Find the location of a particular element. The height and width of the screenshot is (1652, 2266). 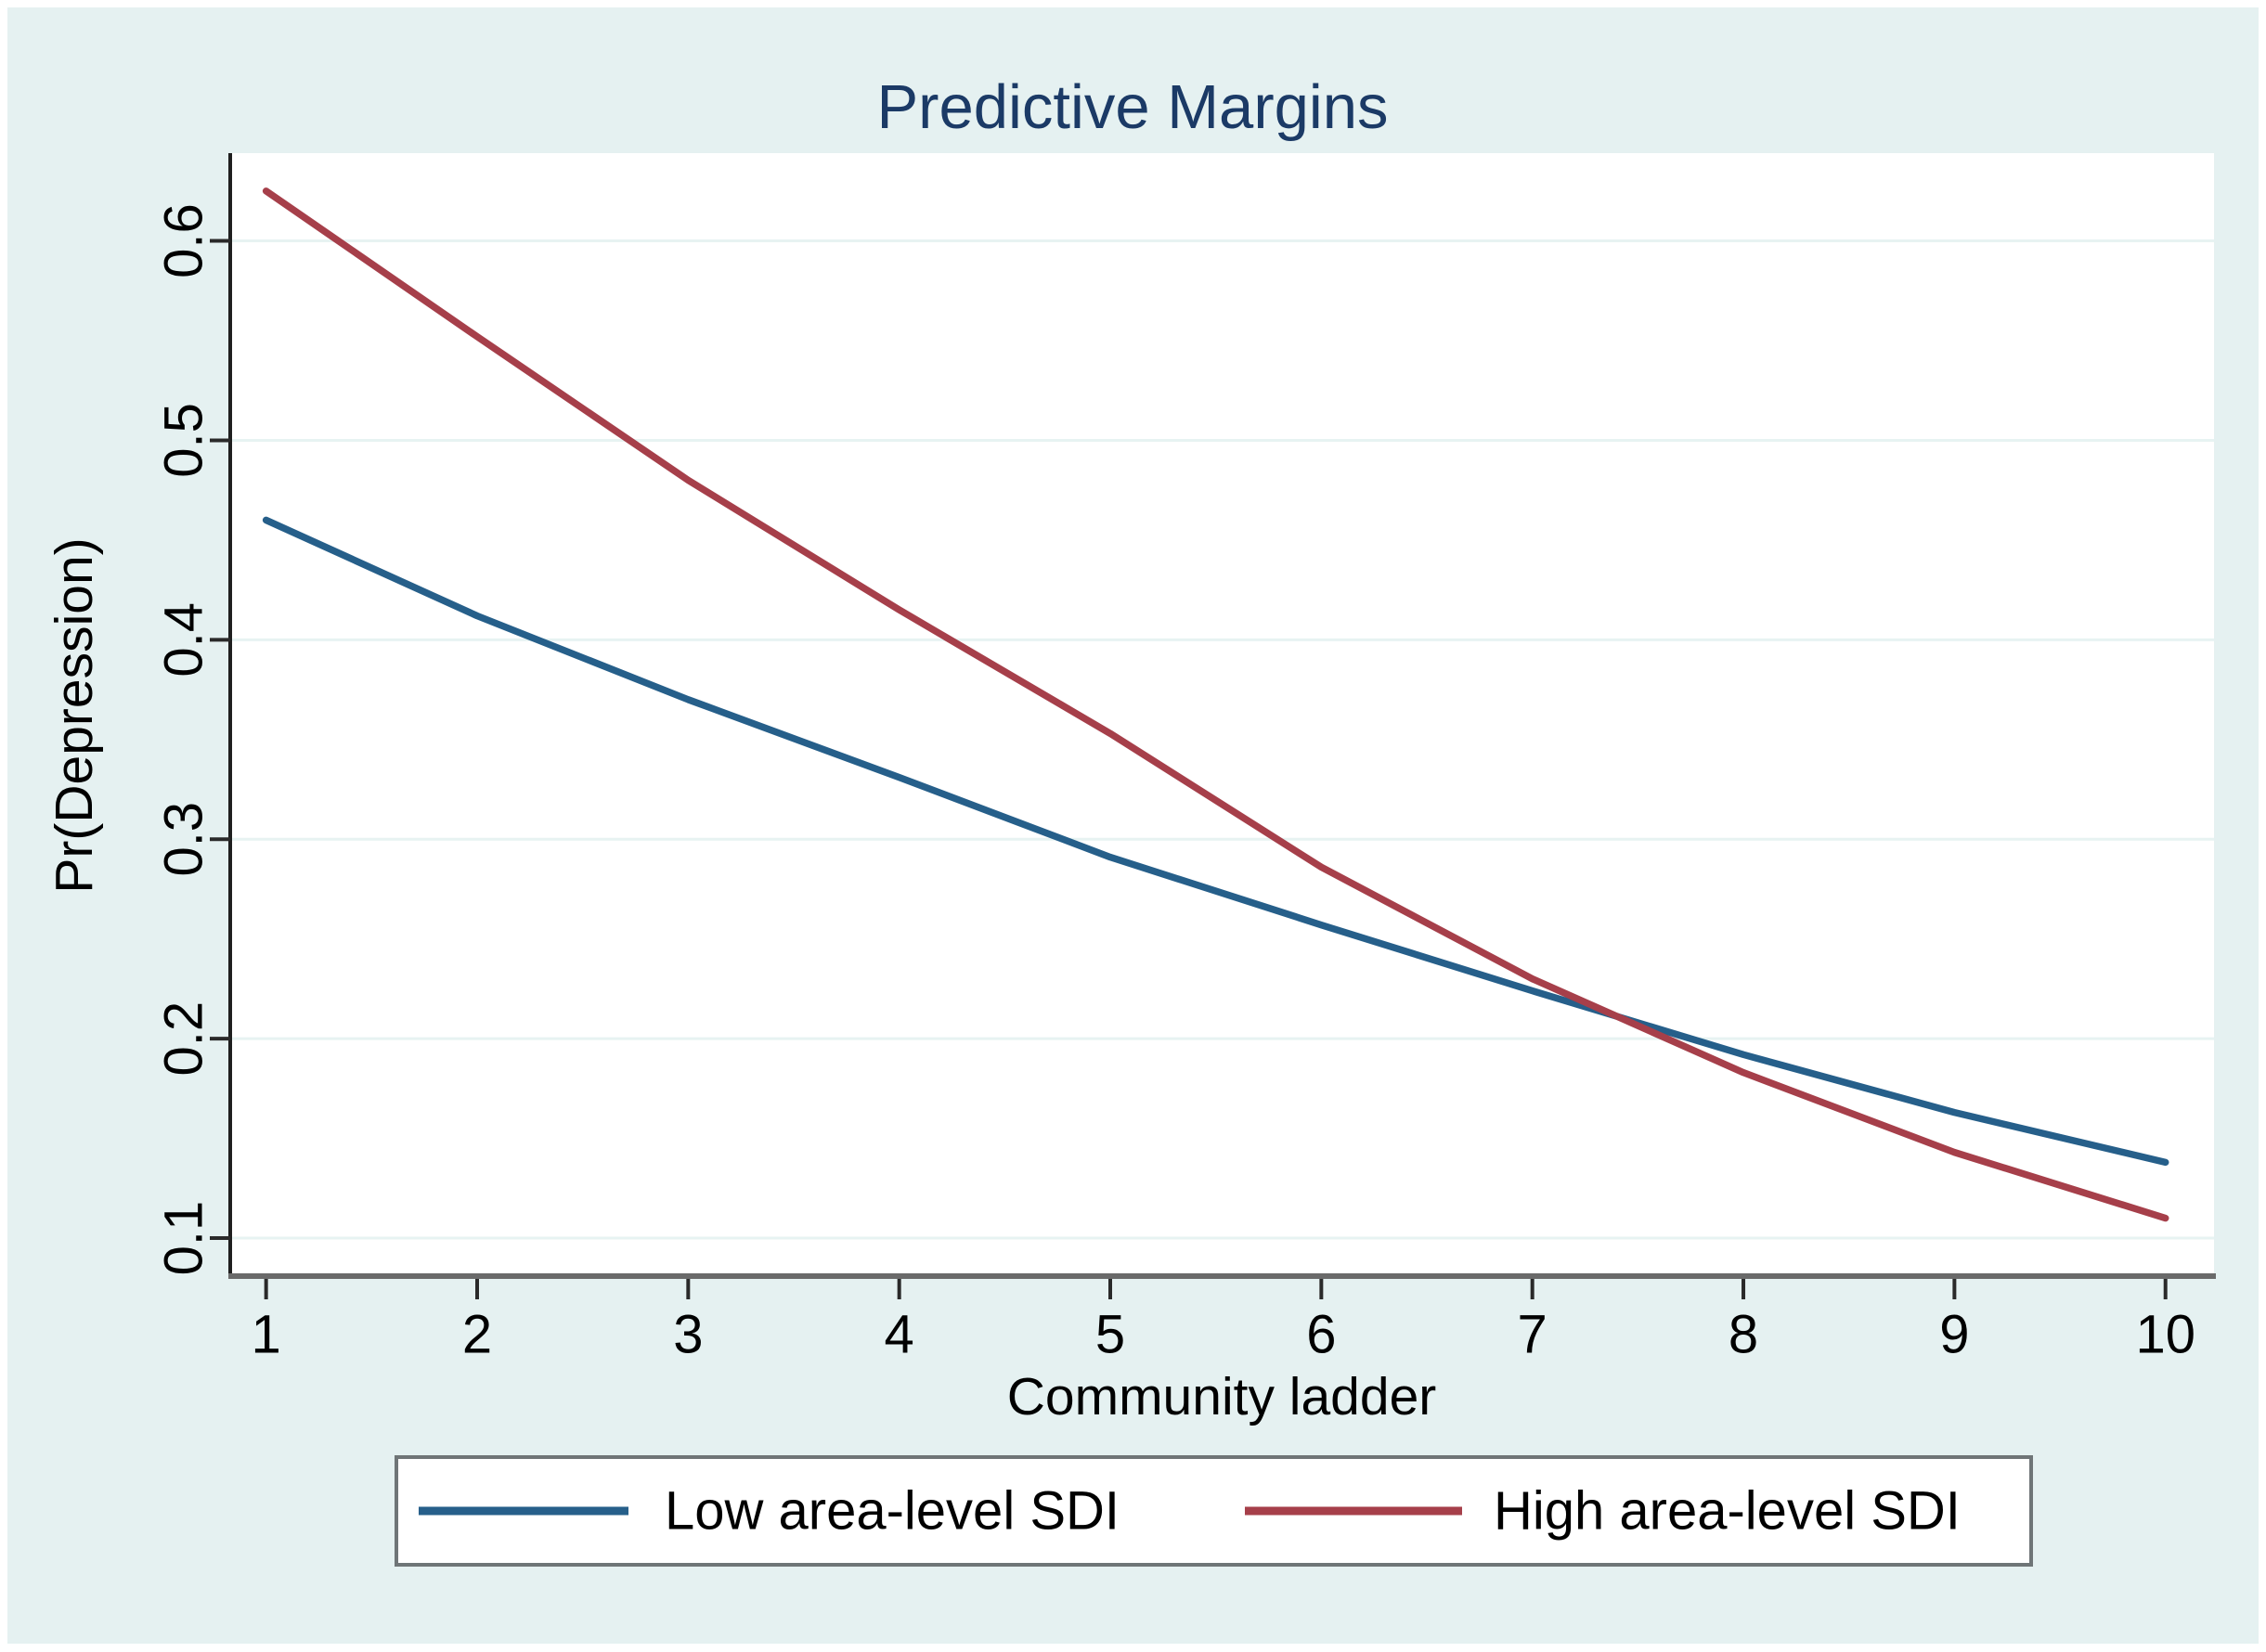

y-tick-label-0.6: 0.6 is located at coordinates (184, 240).